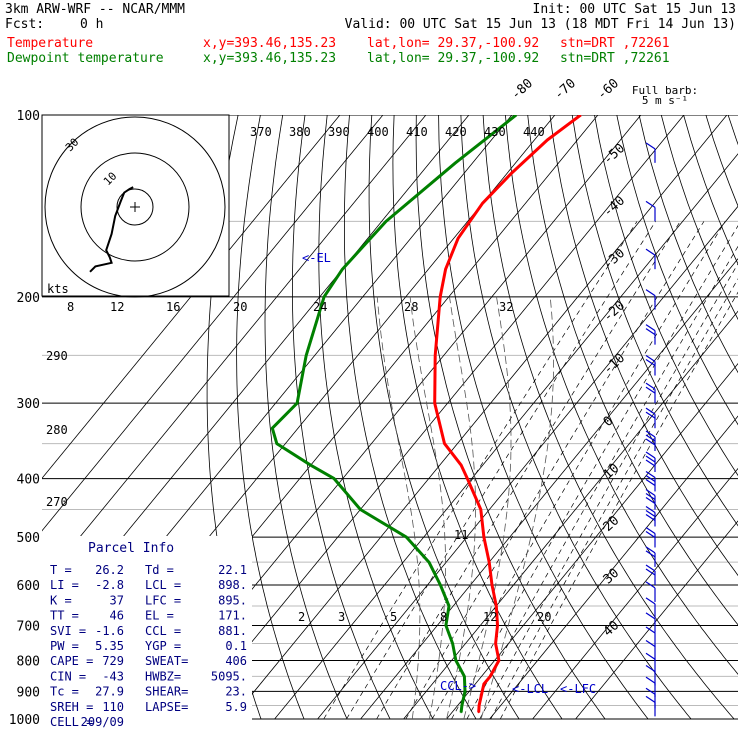 The image size is (740, 740). What do you see at coordinates (58, 289) in the screenshot?
I see `hodo-unit-label: kts` at bounding box center [58, 289].